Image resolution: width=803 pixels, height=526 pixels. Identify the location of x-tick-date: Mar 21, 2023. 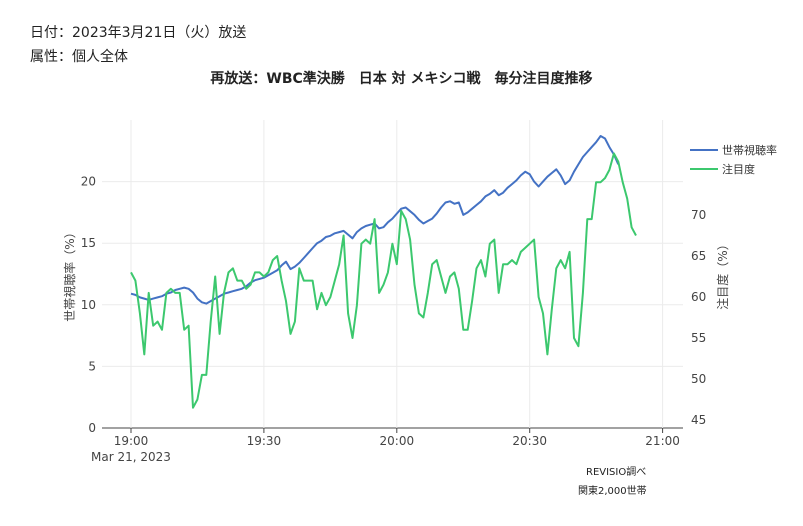
(131, 457).